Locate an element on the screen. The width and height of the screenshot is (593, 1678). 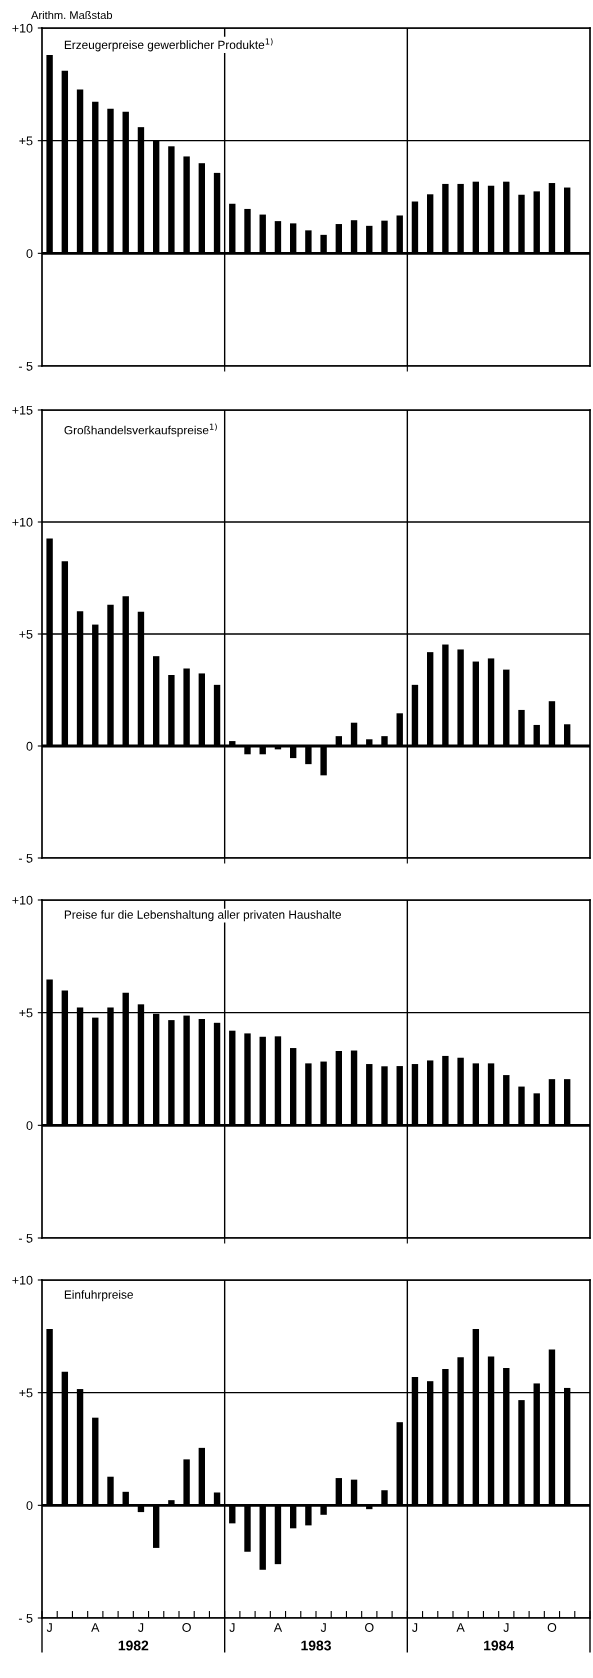
text: Preise fur die Lebenshaltung aller privaten Haushalte is located at coordinates (202, 916).